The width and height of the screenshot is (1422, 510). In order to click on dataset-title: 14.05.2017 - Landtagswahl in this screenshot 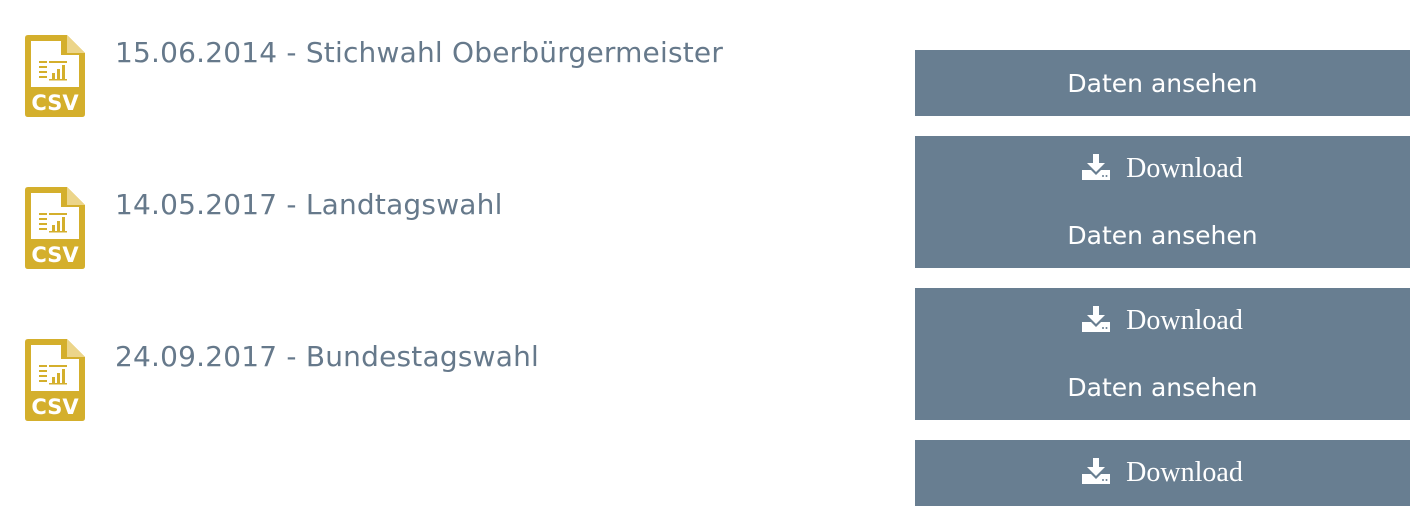, I will do `click(309, 204)`.